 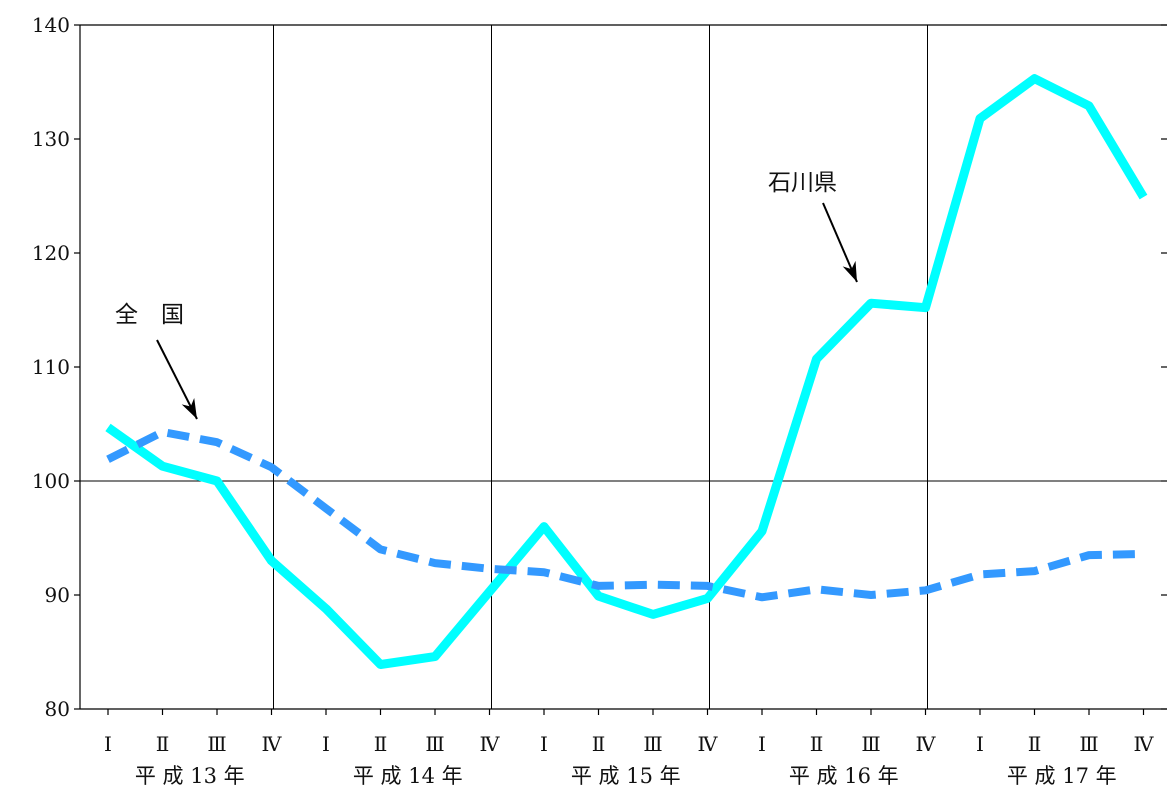 I want to click on y-tick-label: 120, so click(x=51, y=253).